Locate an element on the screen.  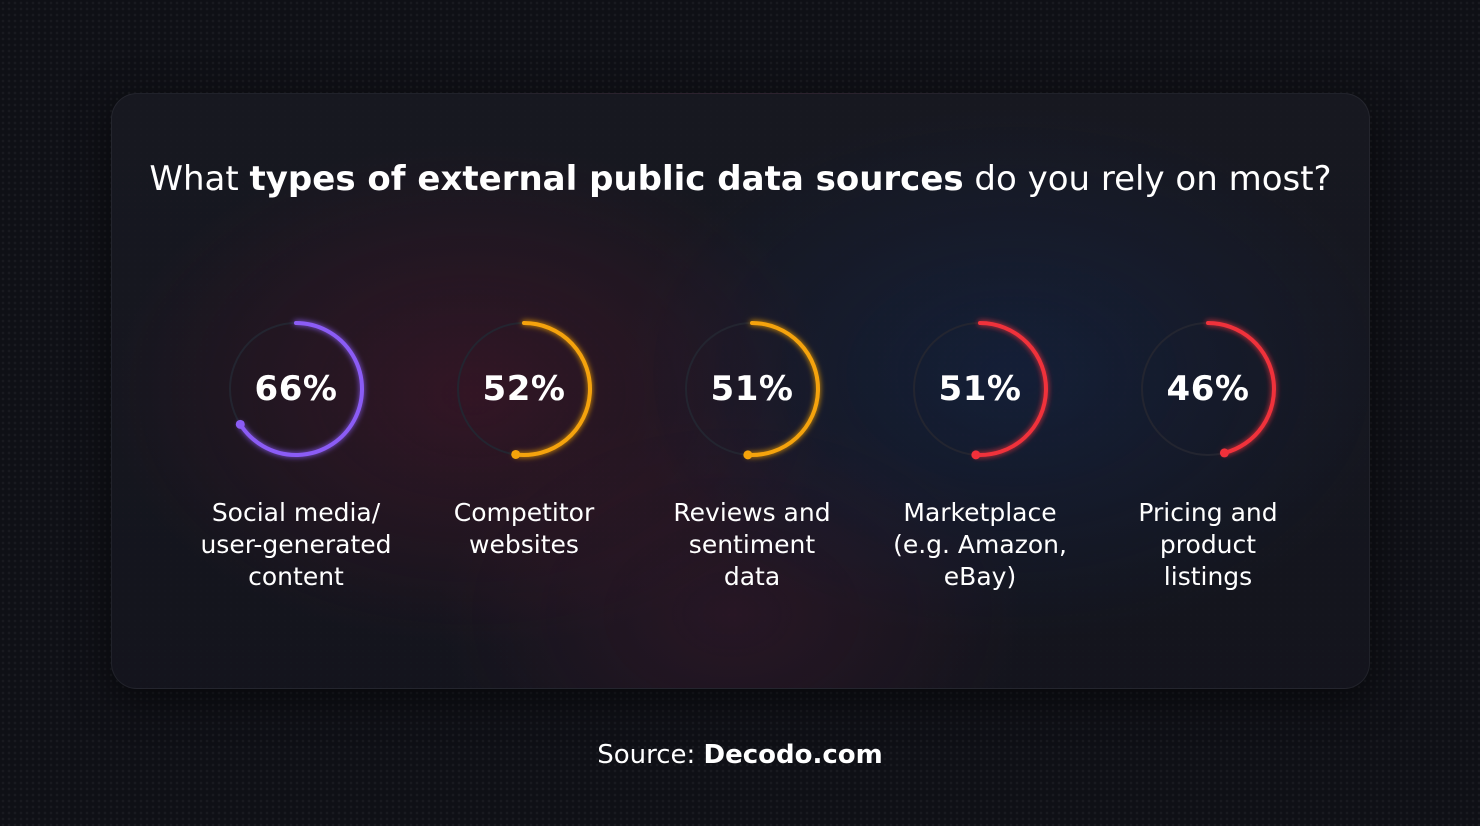
source-credit: Source: Decodo.com is located at coordinates (740, 755).